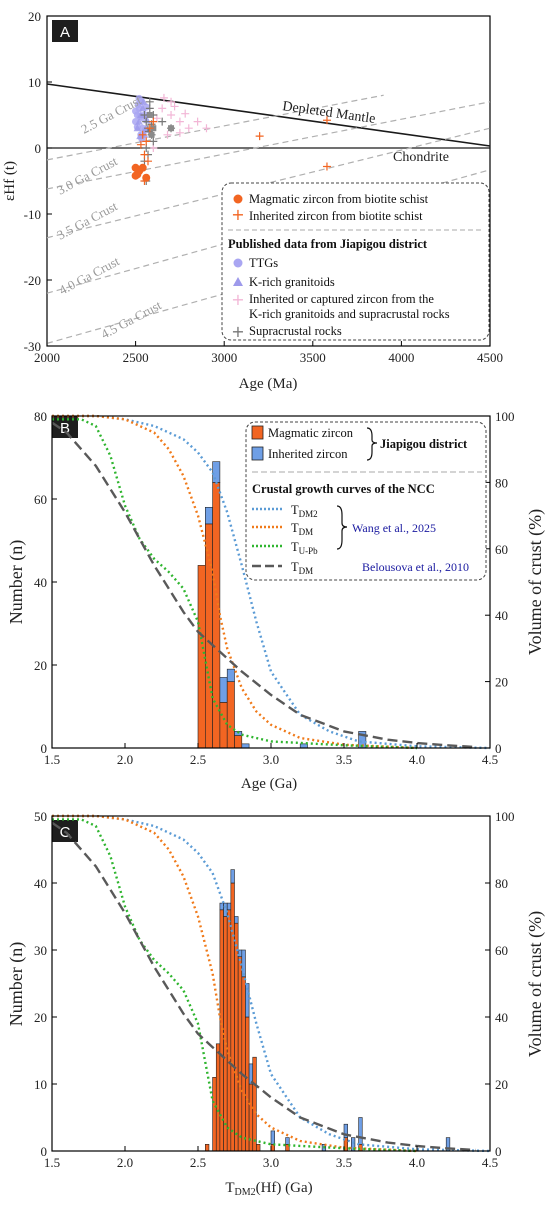 This screenshot has height=1205, width=550. Describe the element at coordinates (38, 148) in the screenshot. I see `panel-a-ytick-label-3: 0` at that location.